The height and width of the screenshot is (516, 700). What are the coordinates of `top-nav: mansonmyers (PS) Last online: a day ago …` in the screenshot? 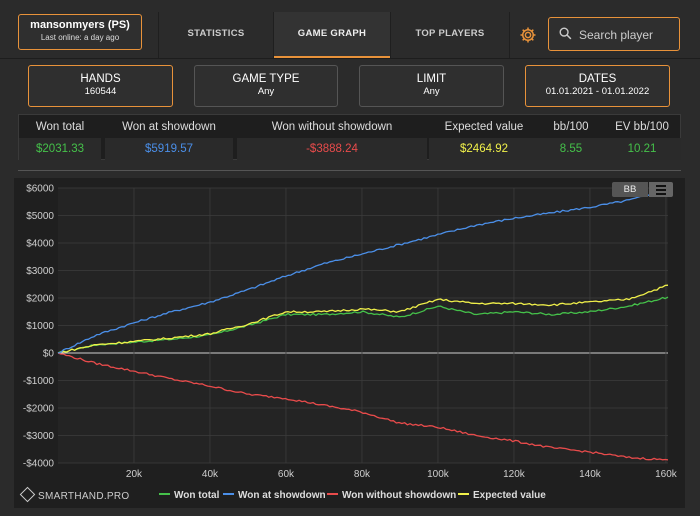 It's located at (350, 29).